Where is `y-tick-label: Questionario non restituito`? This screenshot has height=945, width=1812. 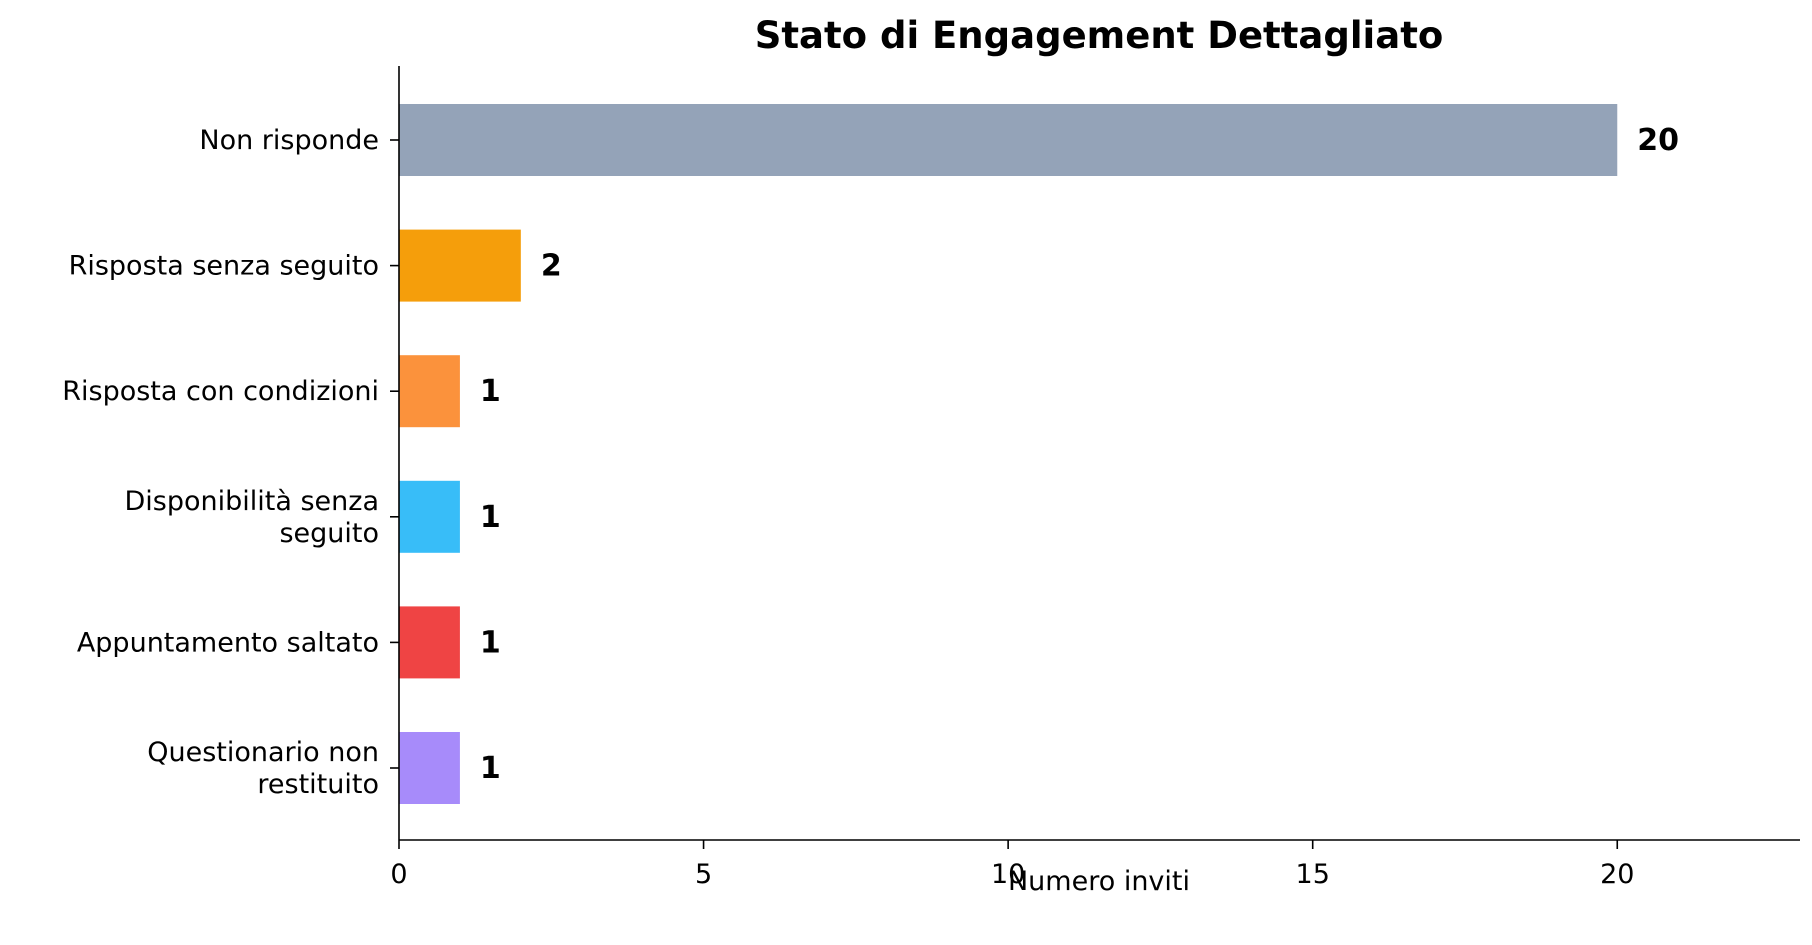 y-tick-label: Questionario non restituito is located at coordinates (263, 768).